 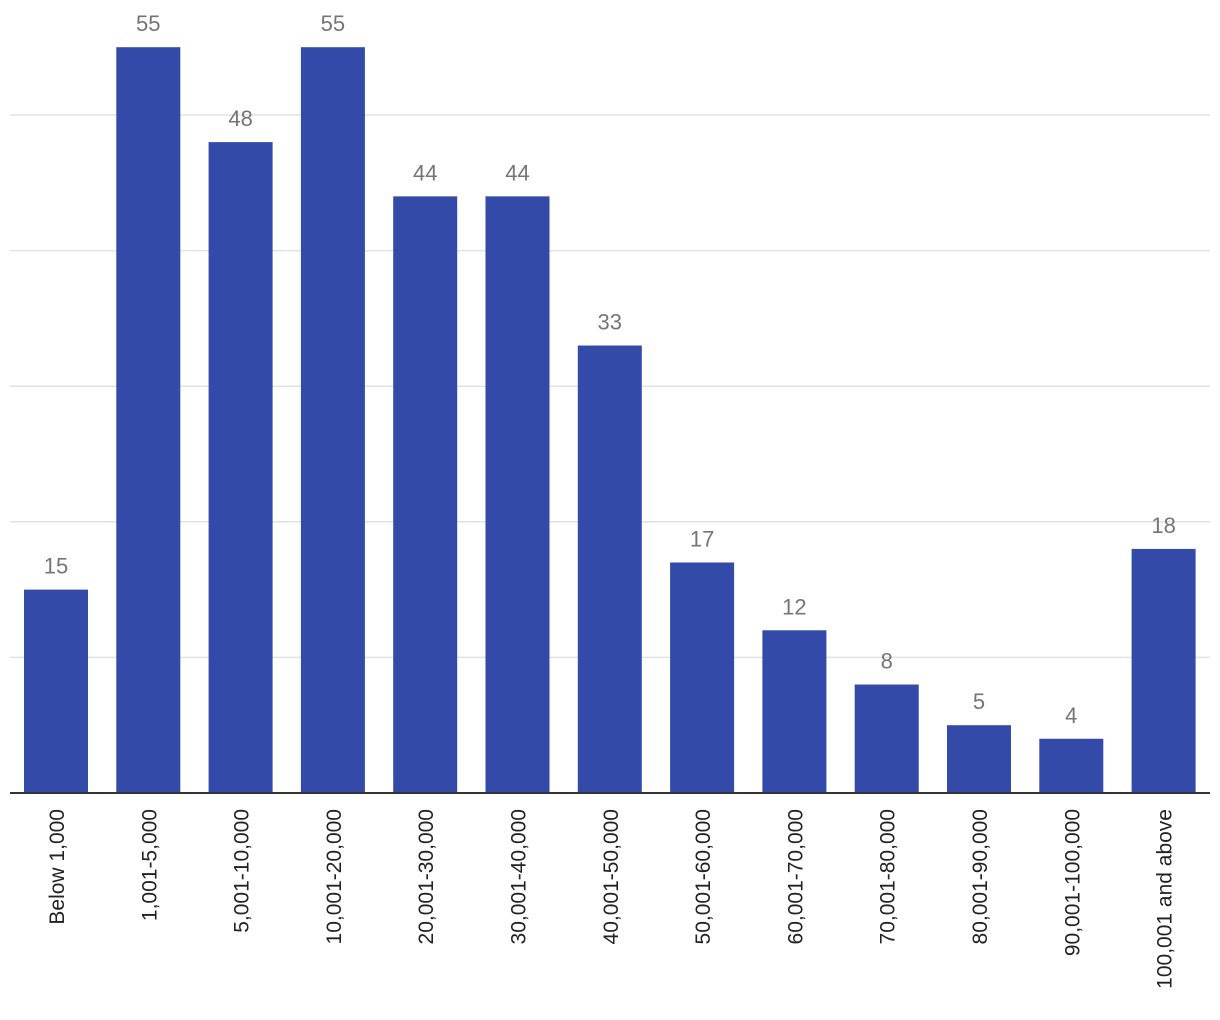 What do you see at coordinates (888, 876) in the screenshot?
I see `x-tick-label: 70,001-80,000` at bounding box center [888, 876].